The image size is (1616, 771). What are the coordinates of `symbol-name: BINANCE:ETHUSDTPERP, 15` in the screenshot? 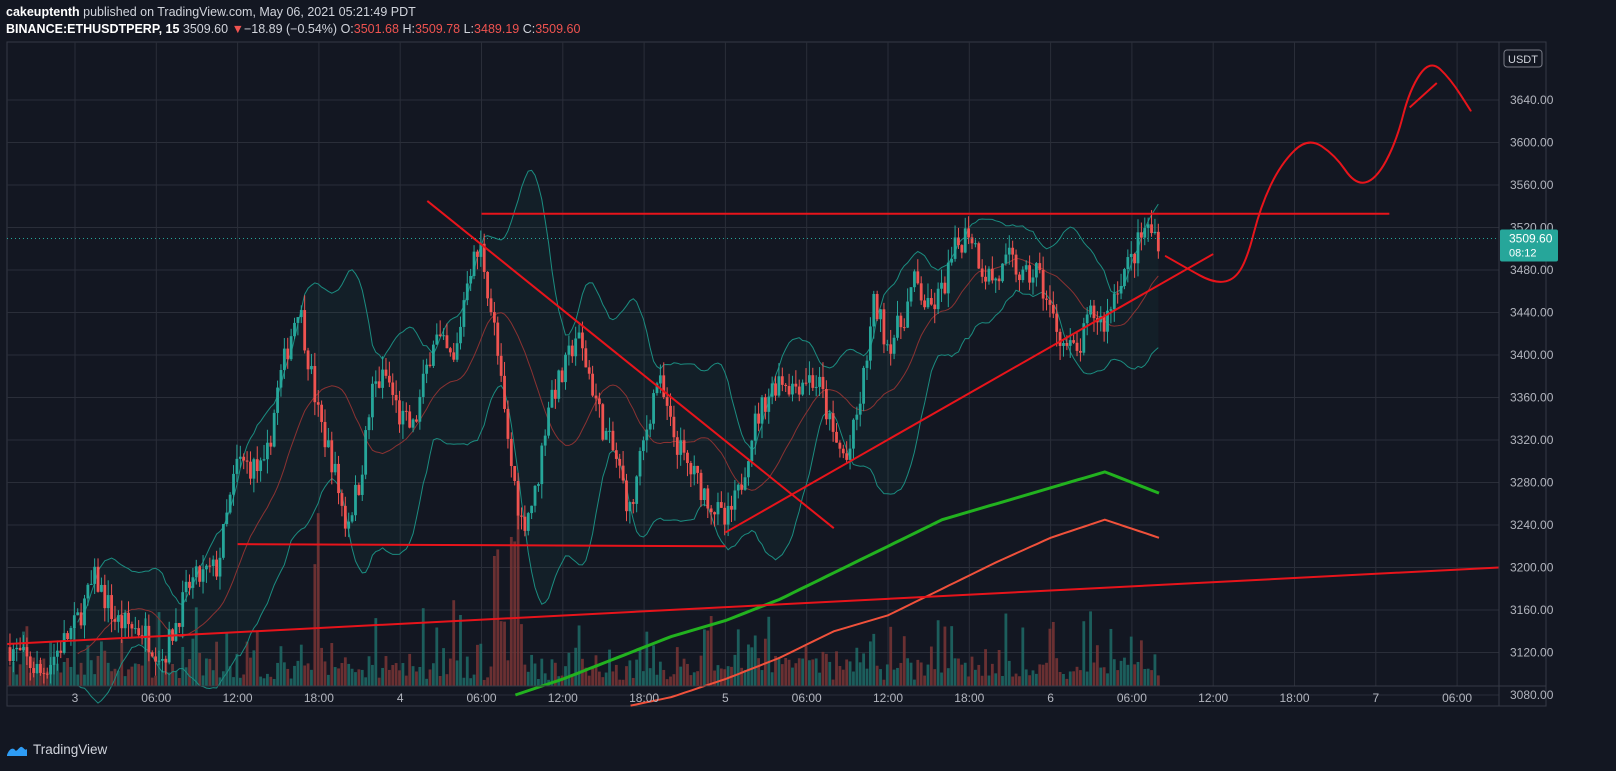 It's located at (93, 29).